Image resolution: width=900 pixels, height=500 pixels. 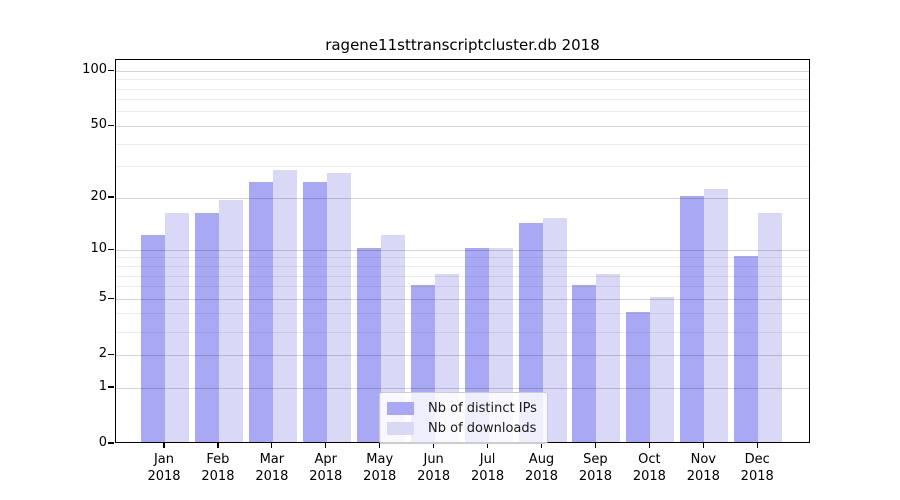 I want to click on y-axis-tick-label: 2, so click(x=102, y=354).